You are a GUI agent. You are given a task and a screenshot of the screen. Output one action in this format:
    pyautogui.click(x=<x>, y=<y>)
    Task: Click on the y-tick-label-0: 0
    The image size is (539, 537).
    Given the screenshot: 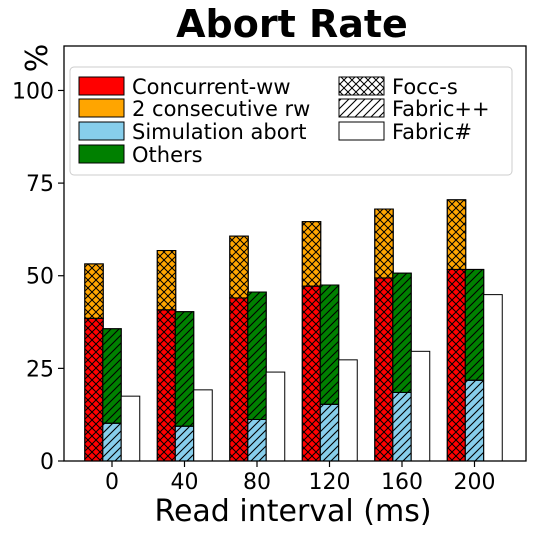 What is the action you would take?
    pyautogui.click(x=47, y=462)
    